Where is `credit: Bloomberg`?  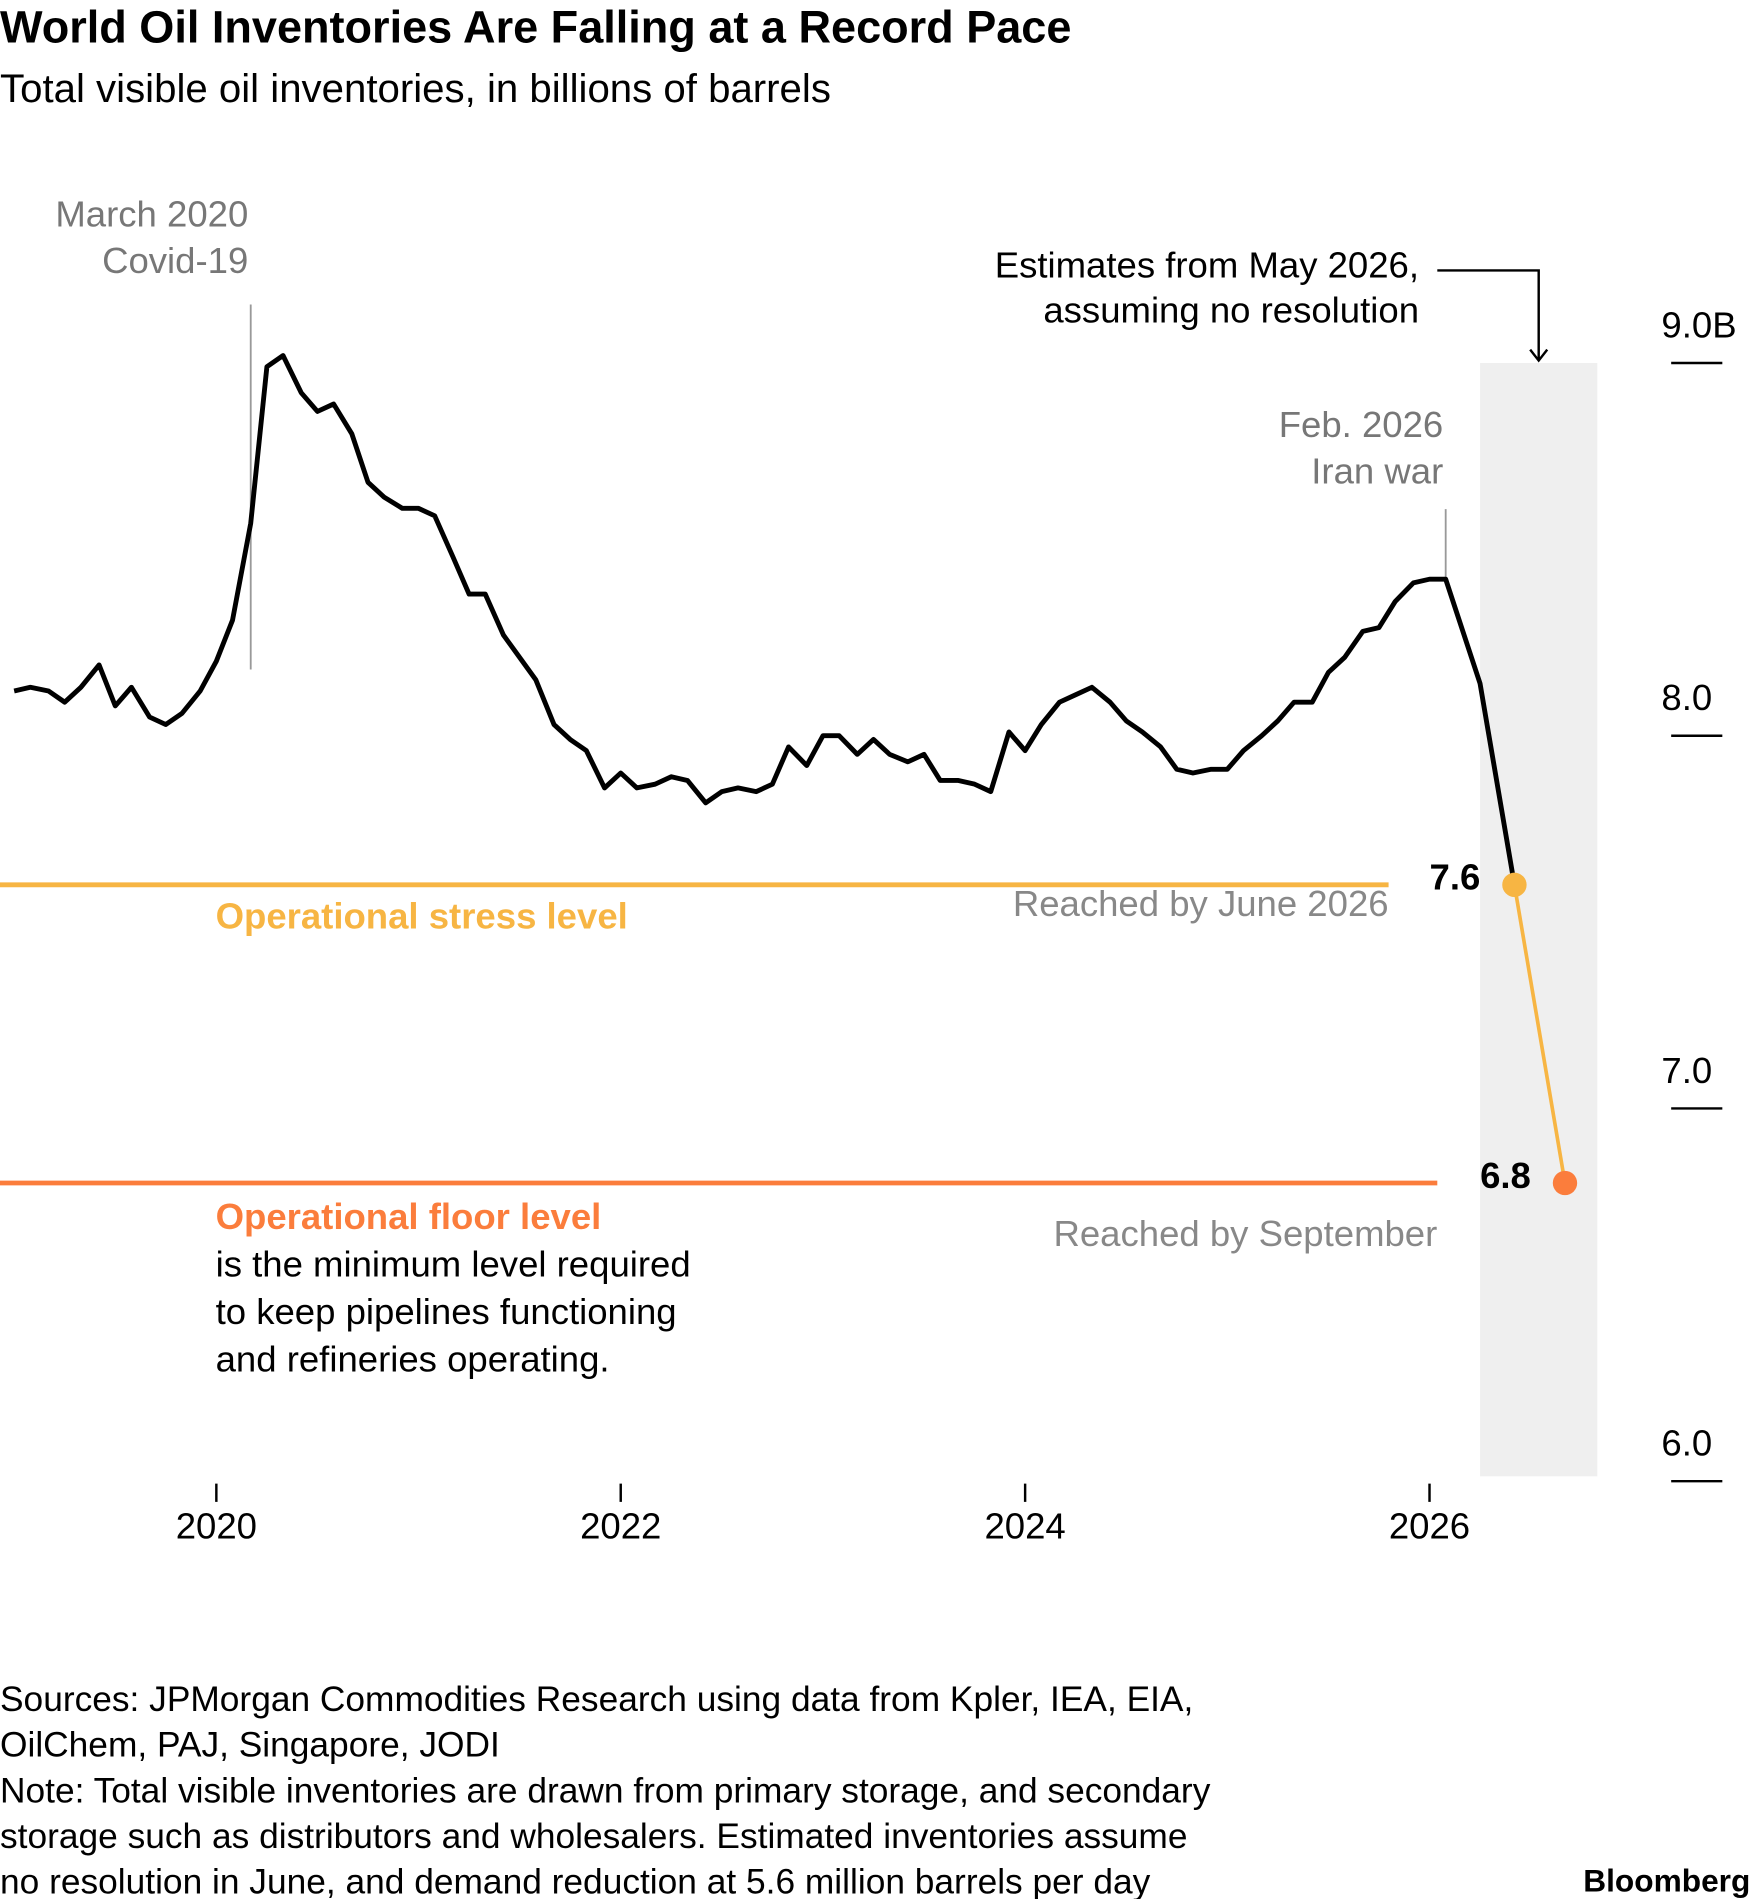
credit: Bloomberg is located at coordinates (1666, 1880).